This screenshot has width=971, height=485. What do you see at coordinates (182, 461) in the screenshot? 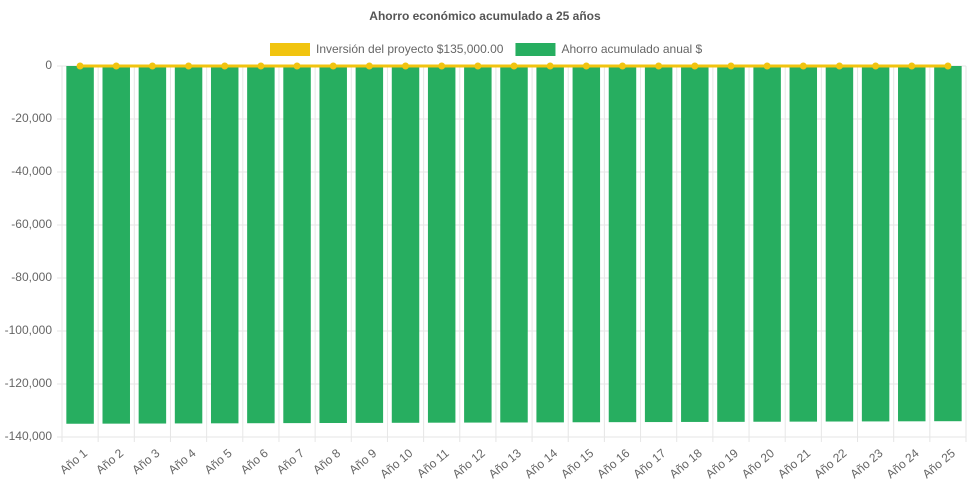
I see `x-tick-label: Año 4` at bounding box center [182, 461].